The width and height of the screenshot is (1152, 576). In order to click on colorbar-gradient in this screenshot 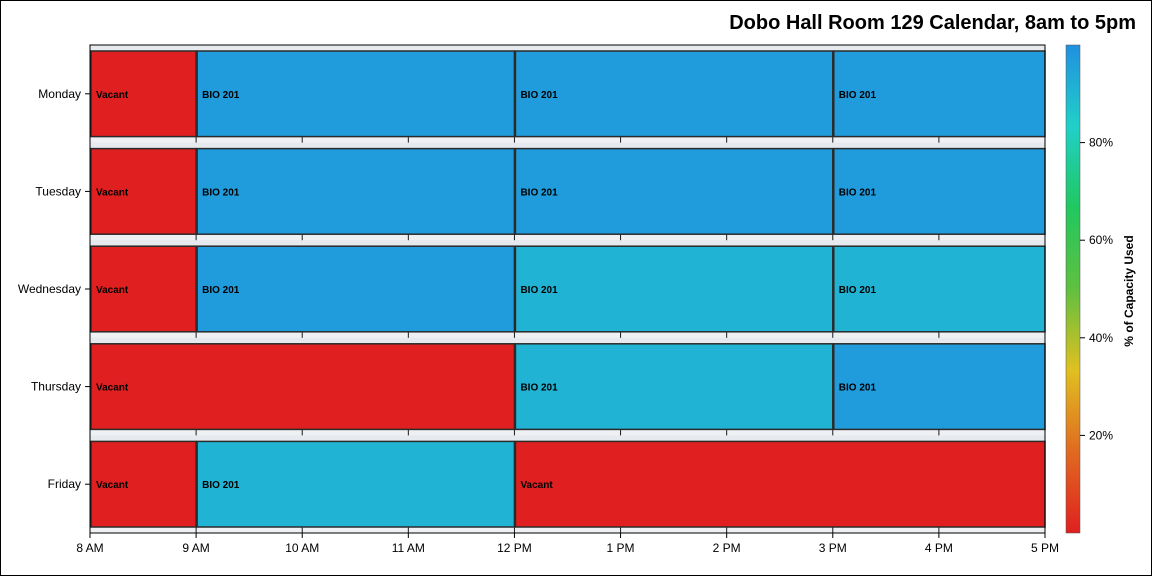, I will do `click(1073, 289)`.